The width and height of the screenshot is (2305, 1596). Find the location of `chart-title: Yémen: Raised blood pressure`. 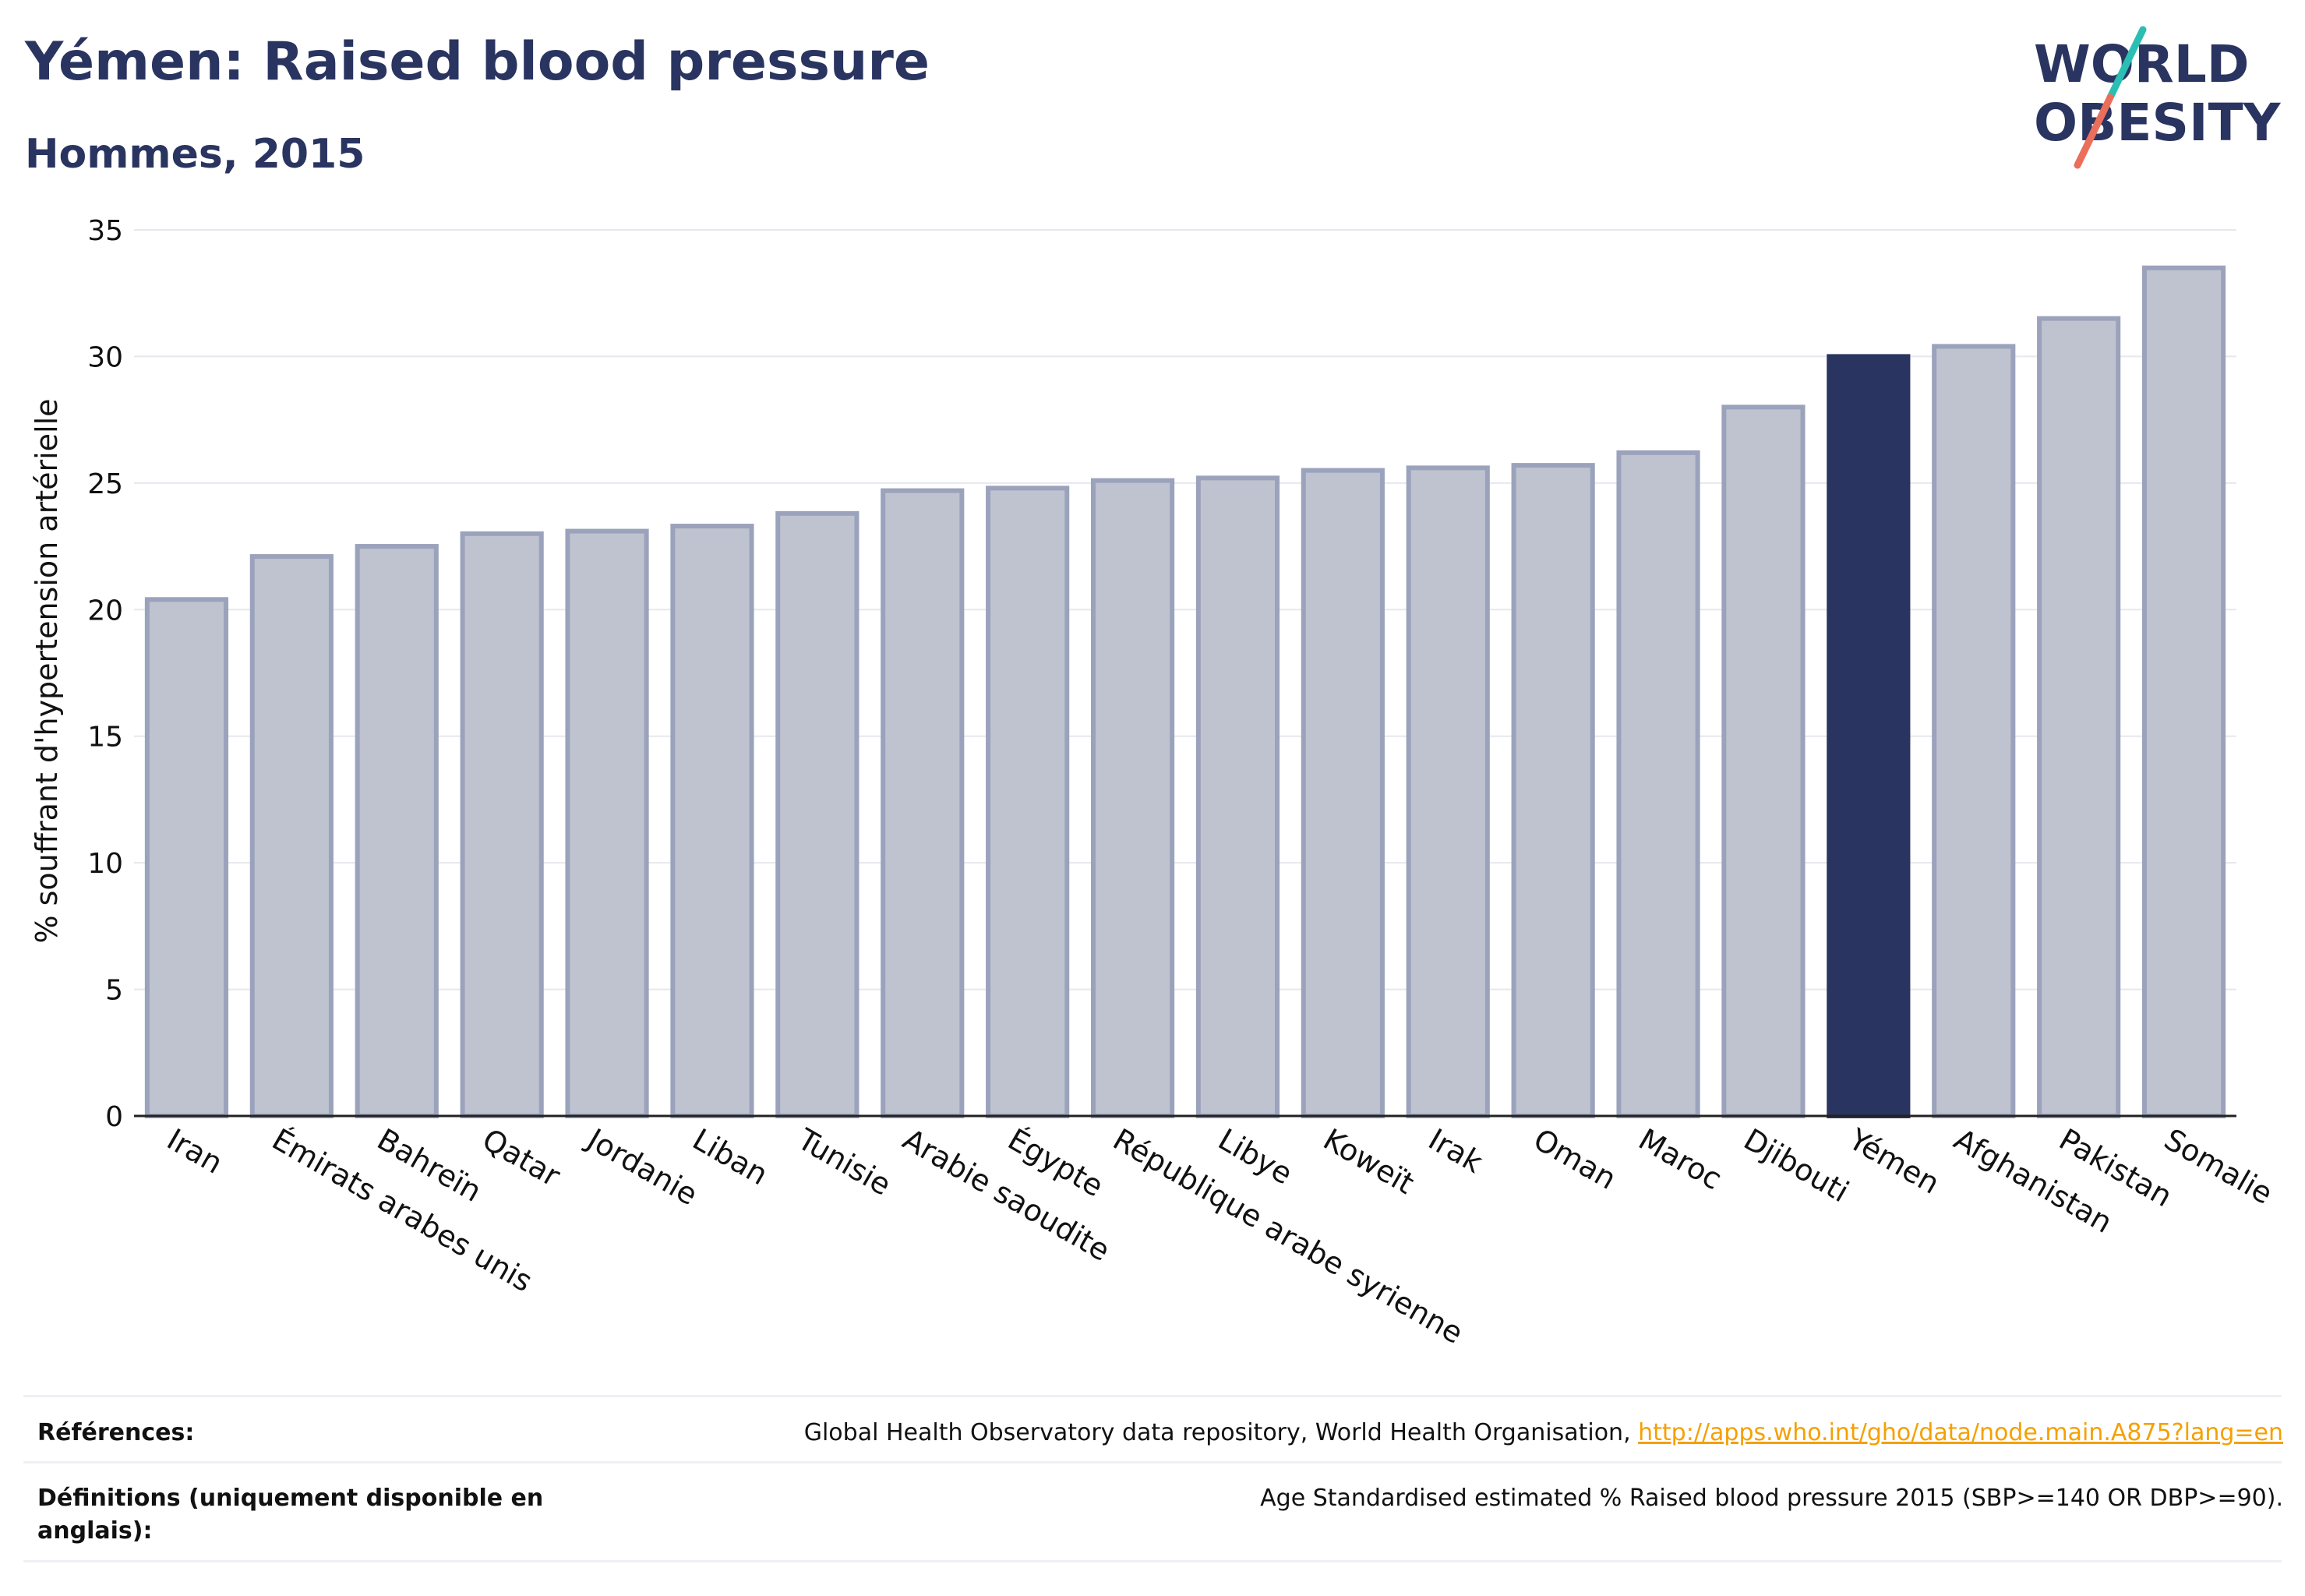

chart-title: Yémen: Raised blood pressure is located at coordinates (477, 62).